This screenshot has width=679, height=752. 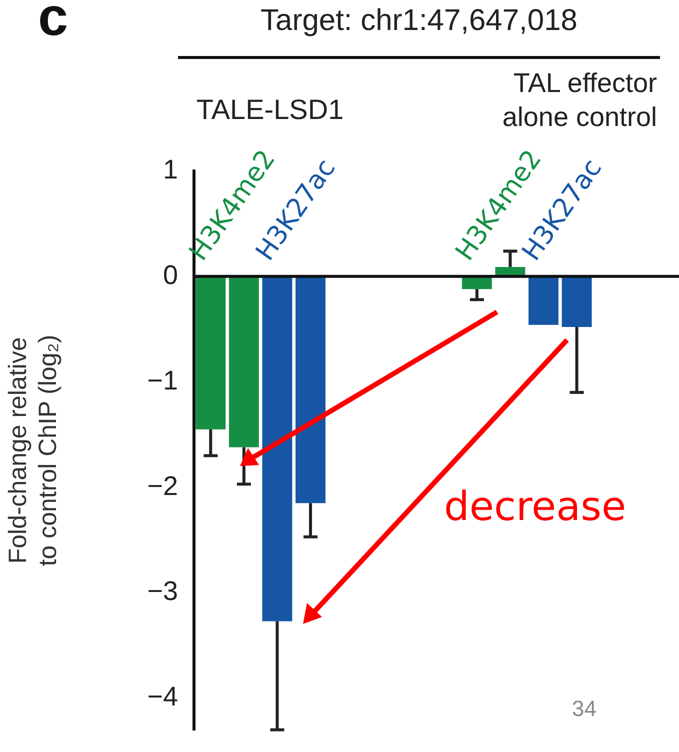 What do you see at coordinates (162, 591) in the screenshot?
I see `y-tick-label: −3` at bounding box center [162, 591].